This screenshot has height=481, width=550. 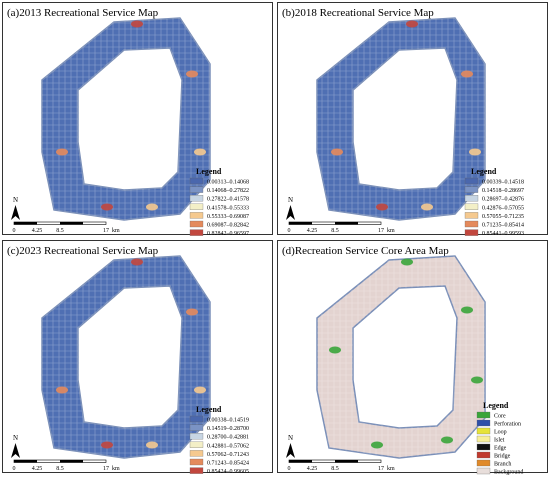 I want to click on legend-label: Branch, so click(x=502, y=465).